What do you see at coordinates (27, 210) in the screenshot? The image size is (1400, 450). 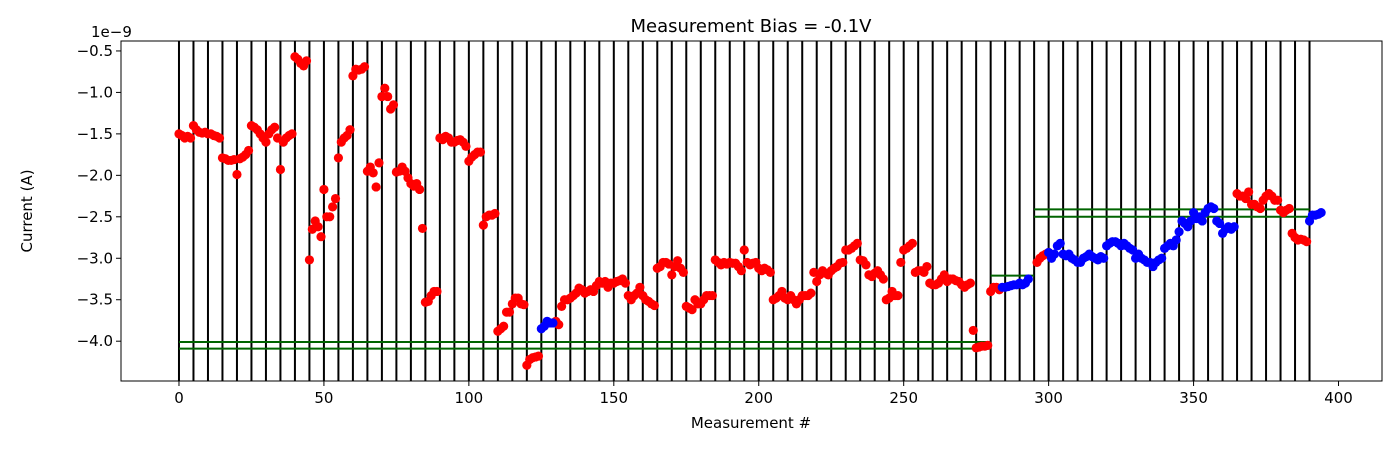 I see `y-axis-label: Current (A)` at bounding box center [27, 210].